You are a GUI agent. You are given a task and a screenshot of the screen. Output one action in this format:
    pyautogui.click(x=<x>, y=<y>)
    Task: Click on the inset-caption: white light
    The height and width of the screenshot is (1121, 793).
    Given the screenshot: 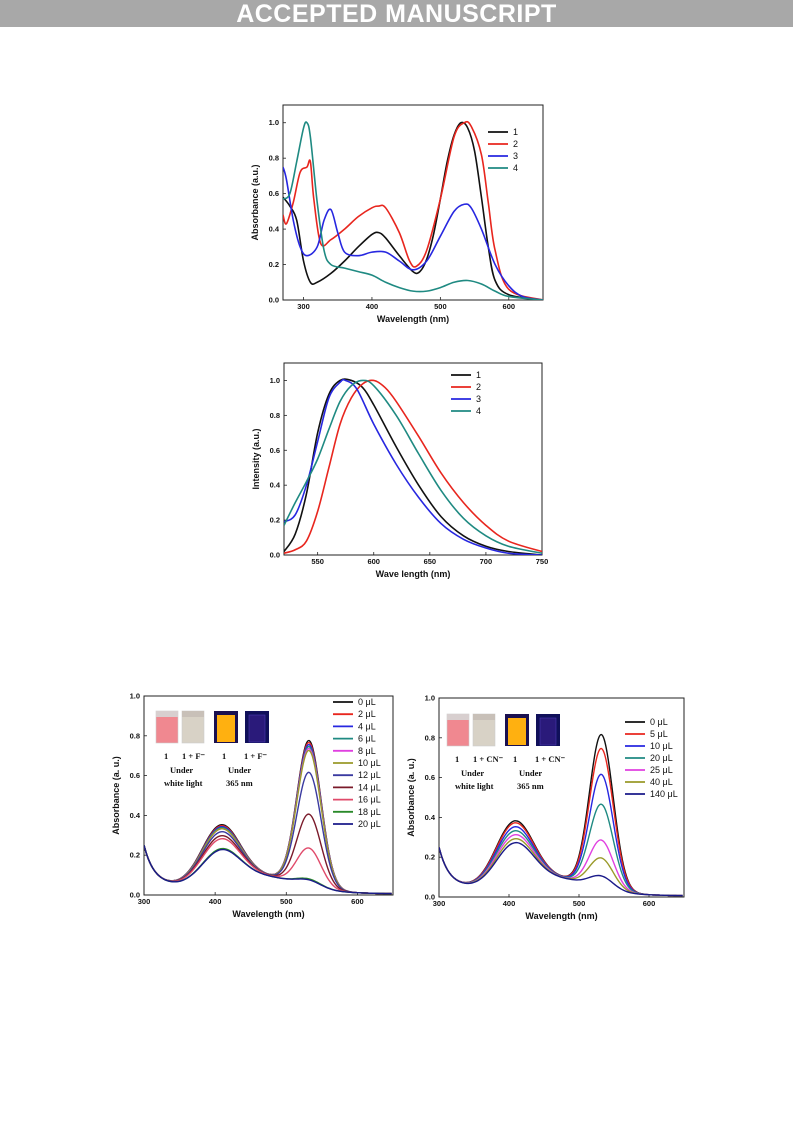 What is the action you would take?
    pyautogui.click(x=474, y=786)
    